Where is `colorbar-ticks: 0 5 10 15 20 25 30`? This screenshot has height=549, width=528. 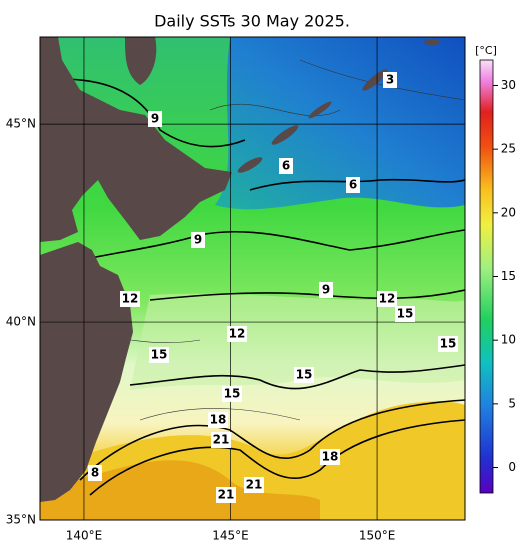
colorbar-ticks: 0 5 10 15 20 25 30 is located at coordinates (504, 276).